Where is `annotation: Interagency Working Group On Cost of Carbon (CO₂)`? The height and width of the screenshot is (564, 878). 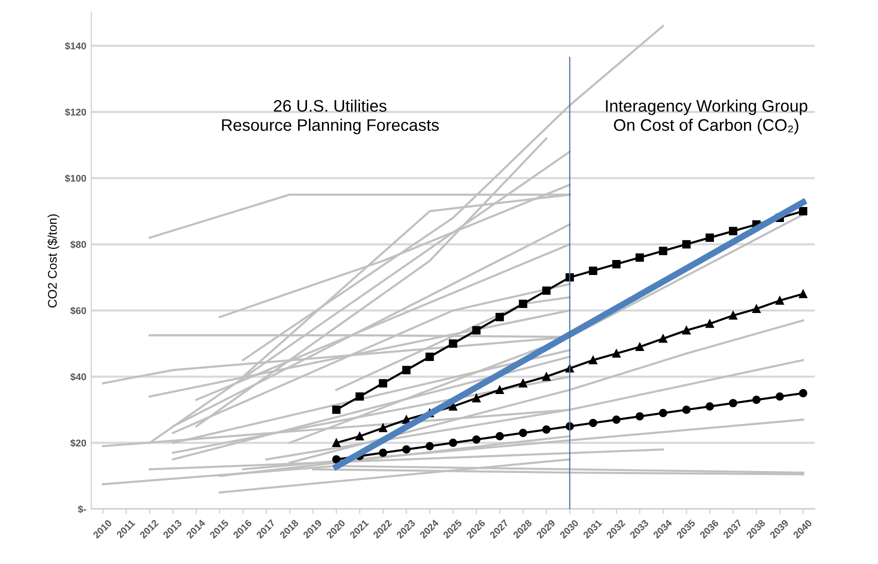
annotation: Interagency Working Group On Cost of Carbon (CO₂) is located at coordinates (707, 117).